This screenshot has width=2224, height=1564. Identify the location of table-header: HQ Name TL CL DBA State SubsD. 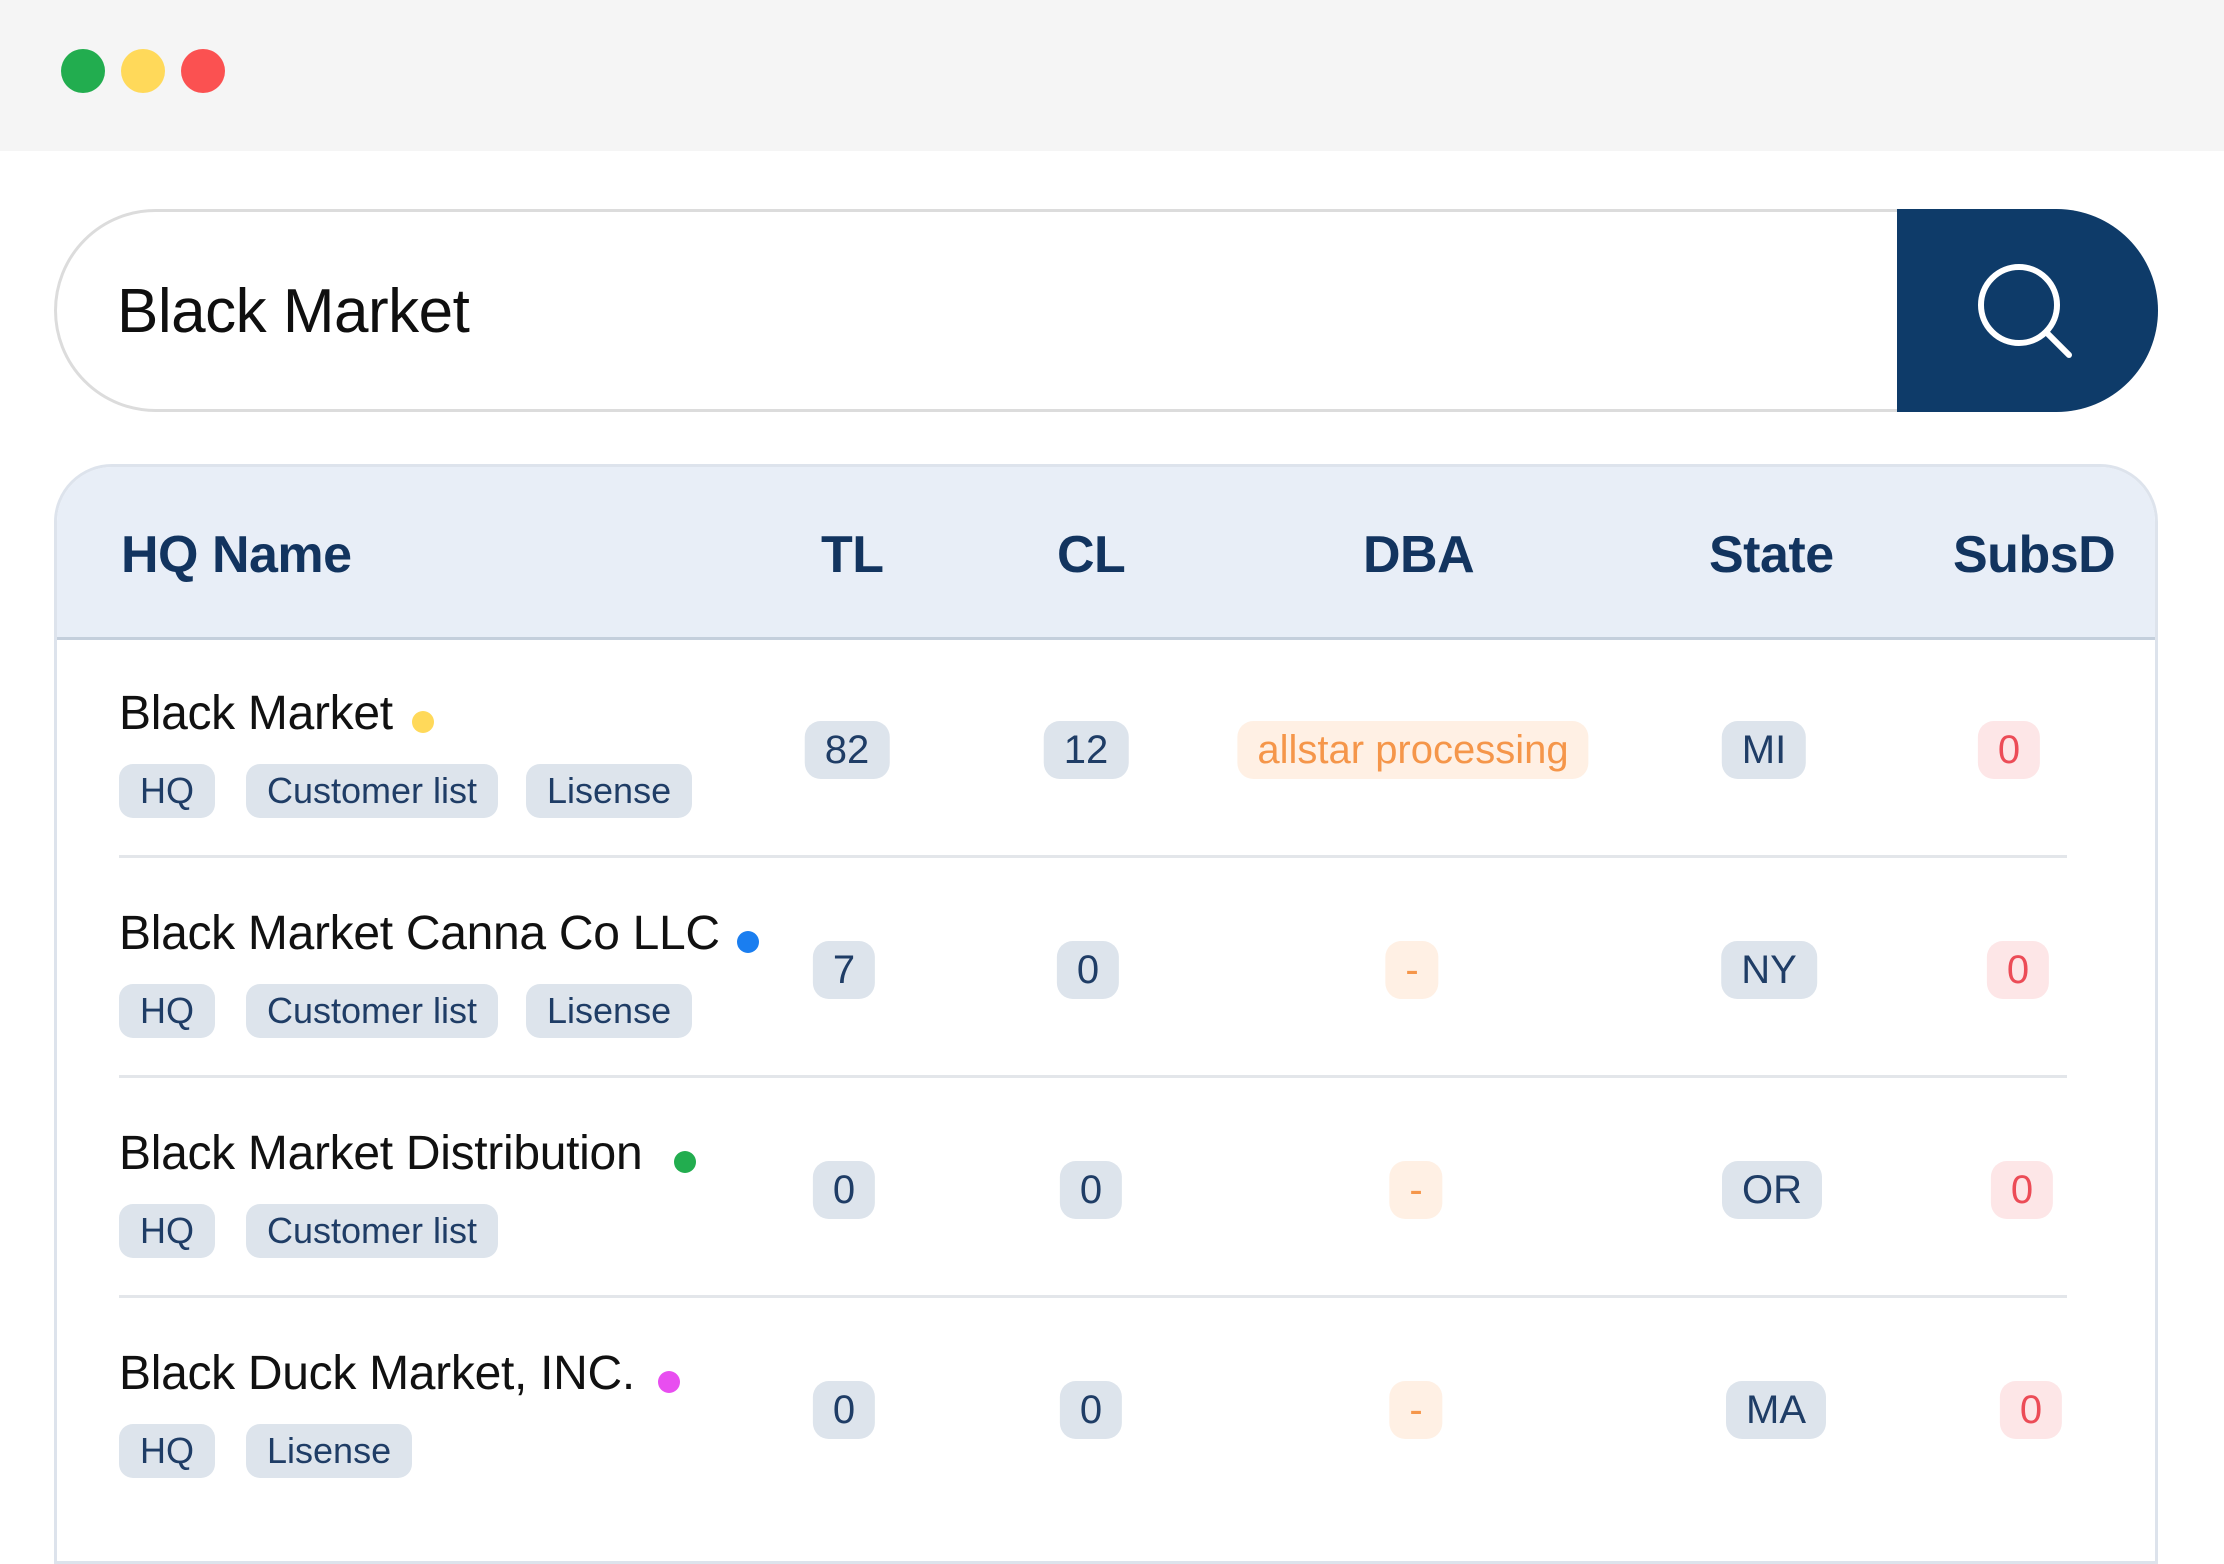
(1106, 553).